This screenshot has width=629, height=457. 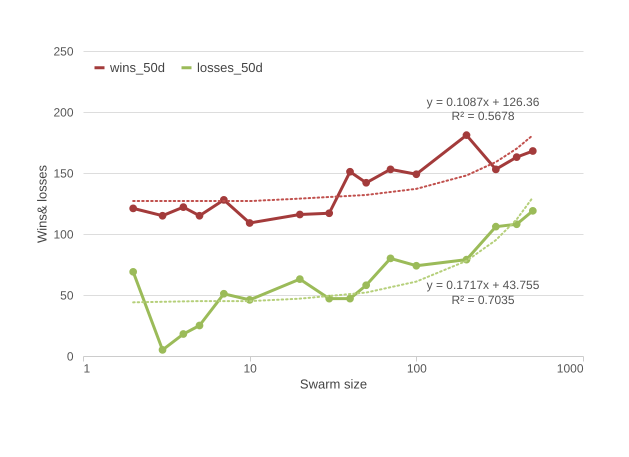 What do you see at coordinates (230, 67) in the screenshot?
I see `legend-label: losses_50d` at bounding box center [230, 67].